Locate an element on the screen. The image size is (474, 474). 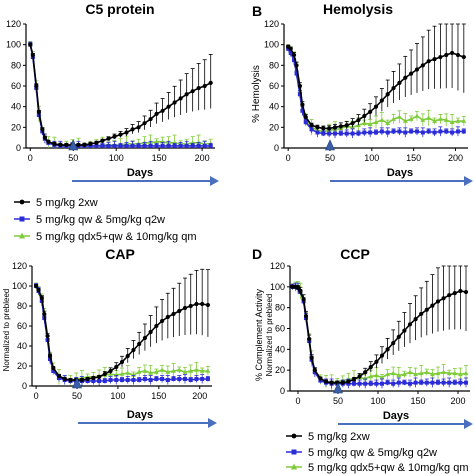
legend-item-blue: 5 mg/kg qw & 5mg/kg q2w is located at coordinates (89, 220).